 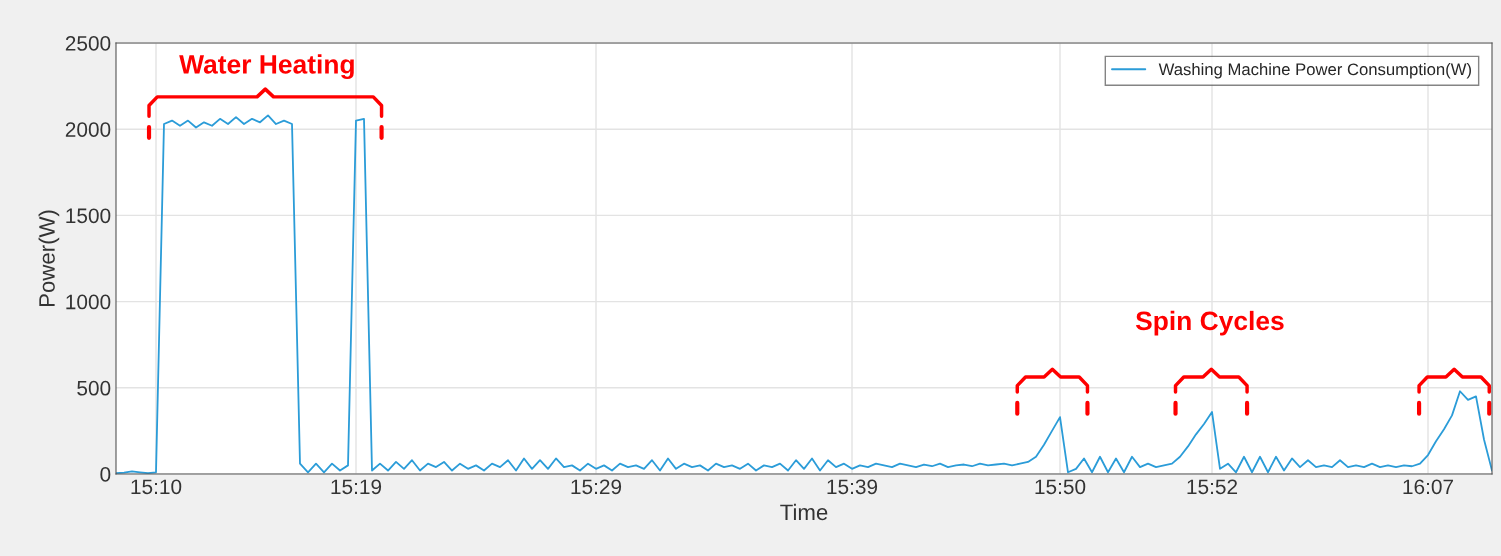 I want to click on y-tick-label: 2500, so click(x=88, y=43).